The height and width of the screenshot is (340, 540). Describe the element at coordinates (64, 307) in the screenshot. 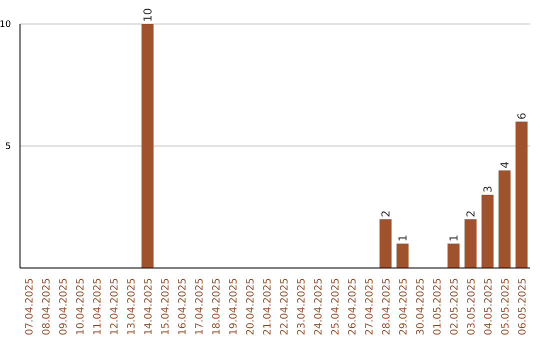

I see `x-tick-label: 09.04.2025` at that location.